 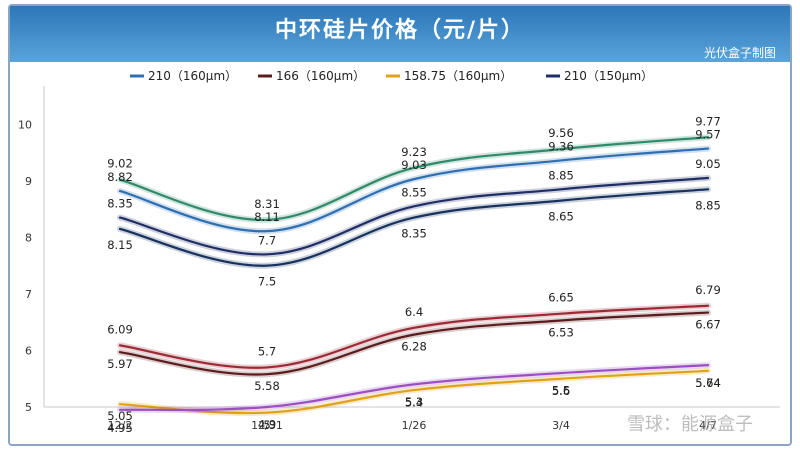 I want to click on chart-header: 中环硅片价格（元/片） 光伏盒子制图, so click(x=400, y=34).